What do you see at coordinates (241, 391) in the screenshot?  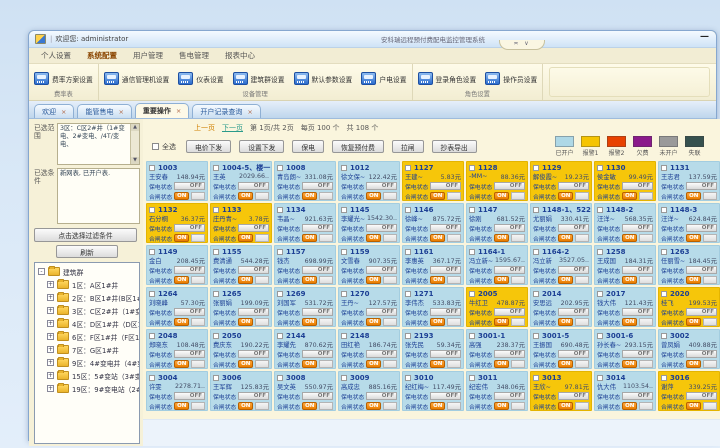 I see `meter-card: 3006 王军辉 125.83元 保电状态 OFF 合闸状态 ON` at bounding box center [241, 391].